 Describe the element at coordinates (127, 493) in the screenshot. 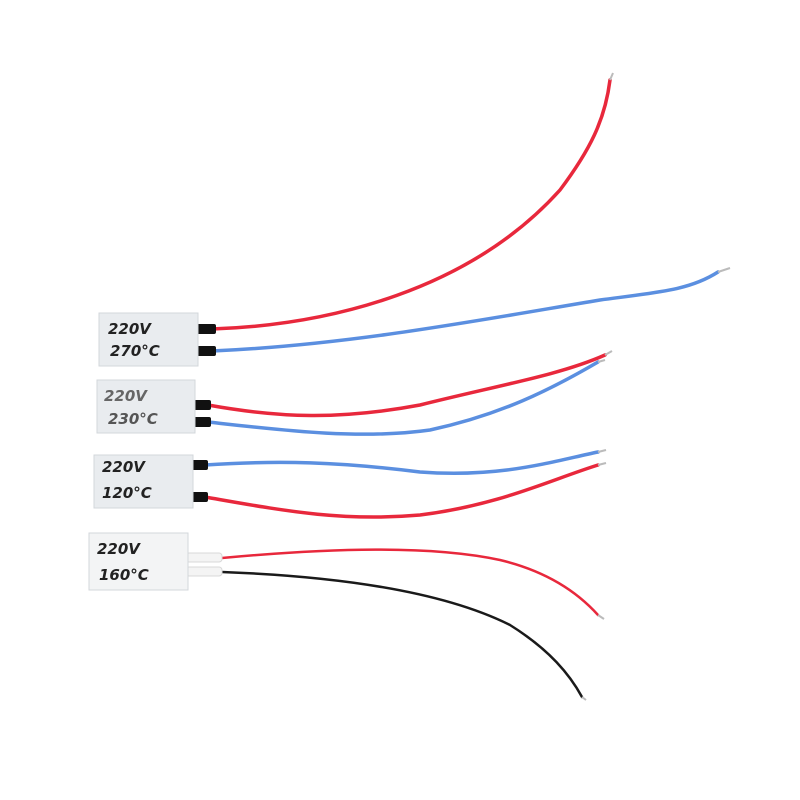

I see `heater-3-temperature: 120°C` at that location.